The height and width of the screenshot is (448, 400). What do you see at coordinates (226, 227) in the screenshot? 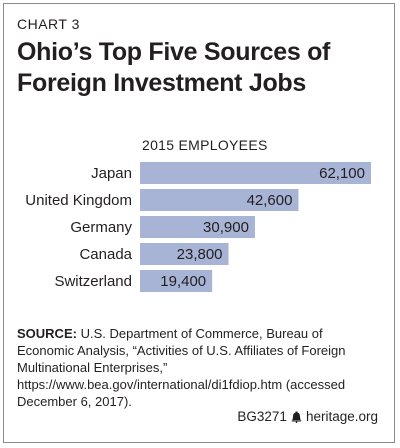
I see `data-label: 30,900` at bounding box center [226, 227].